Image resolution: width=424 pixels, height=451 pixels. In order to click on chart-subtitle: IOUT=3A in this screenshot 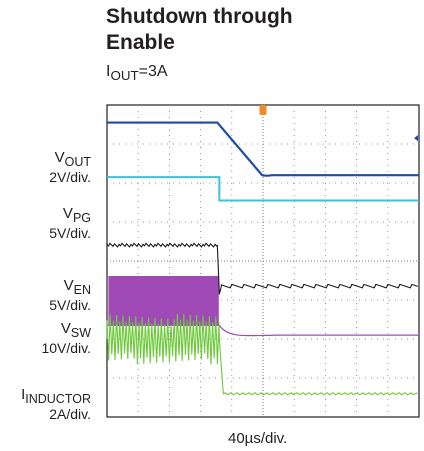, I will do `click(137, 74)`.